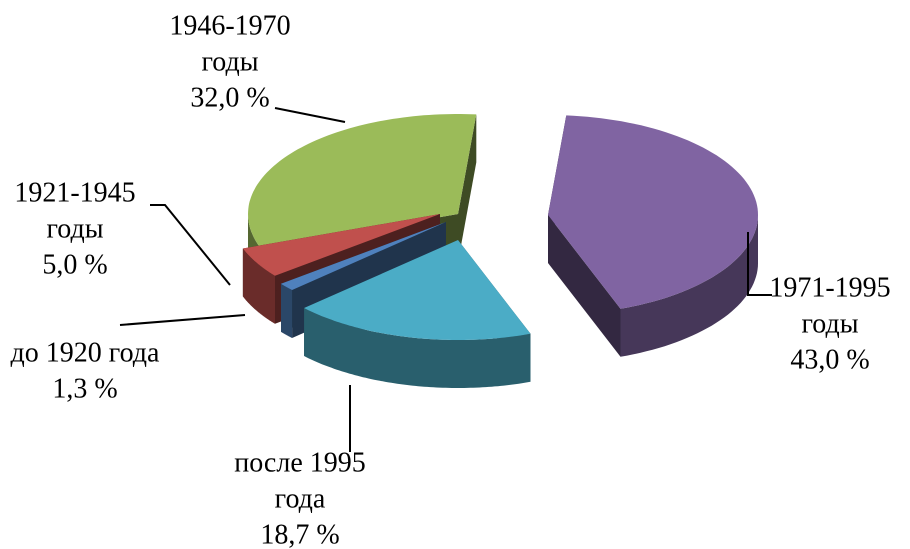  I want to click on slice-label: до 1920 года, so click(85, 352).